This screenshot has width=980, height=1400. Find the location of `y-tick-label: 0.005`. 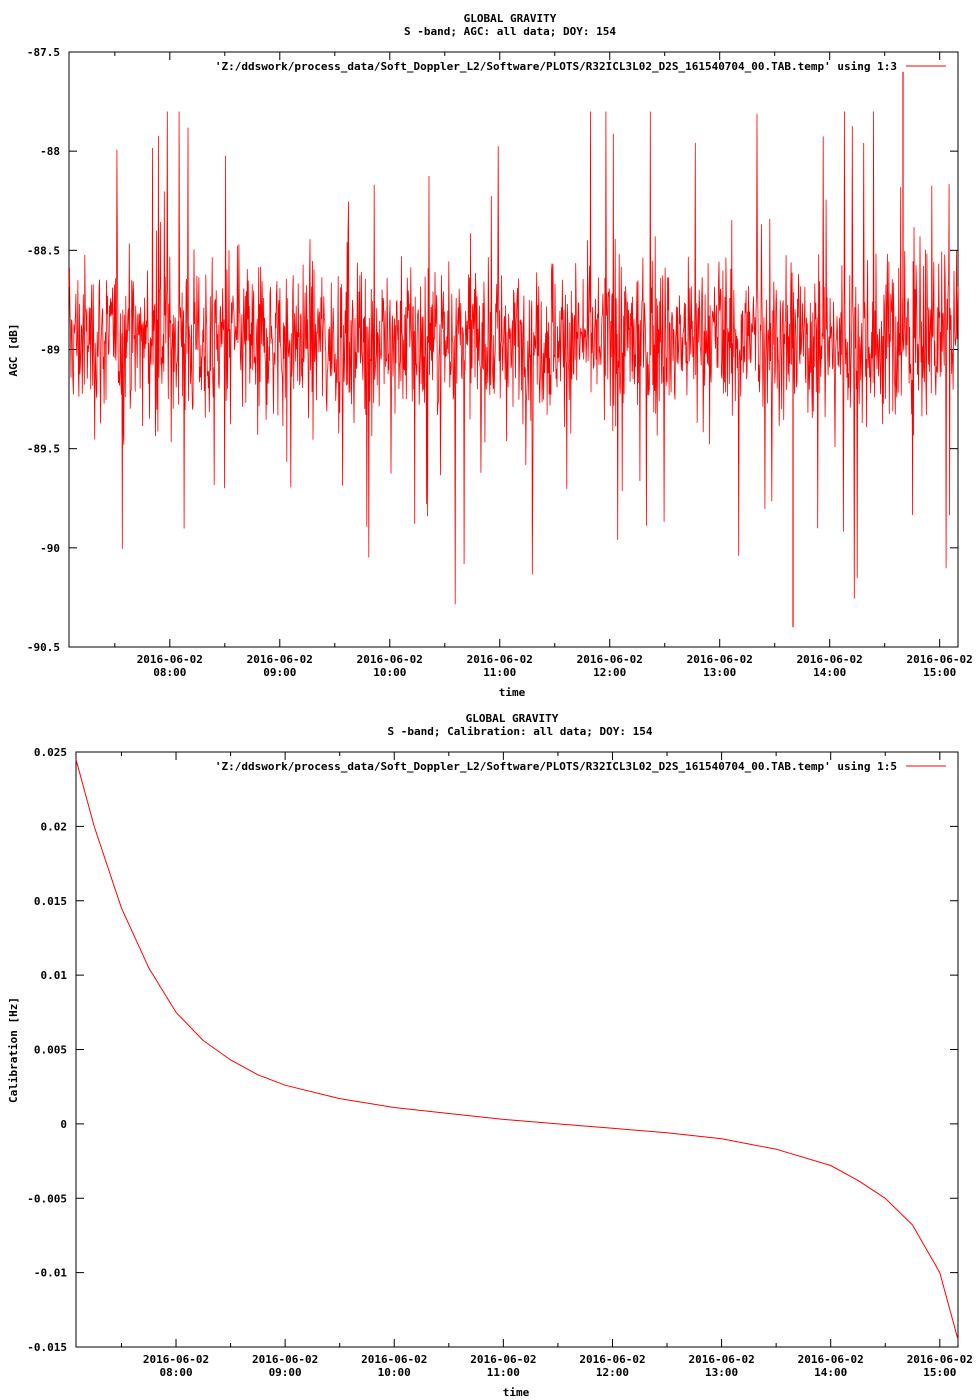

y-tick-label: 0.005 is located at coordinates (50, 1050).